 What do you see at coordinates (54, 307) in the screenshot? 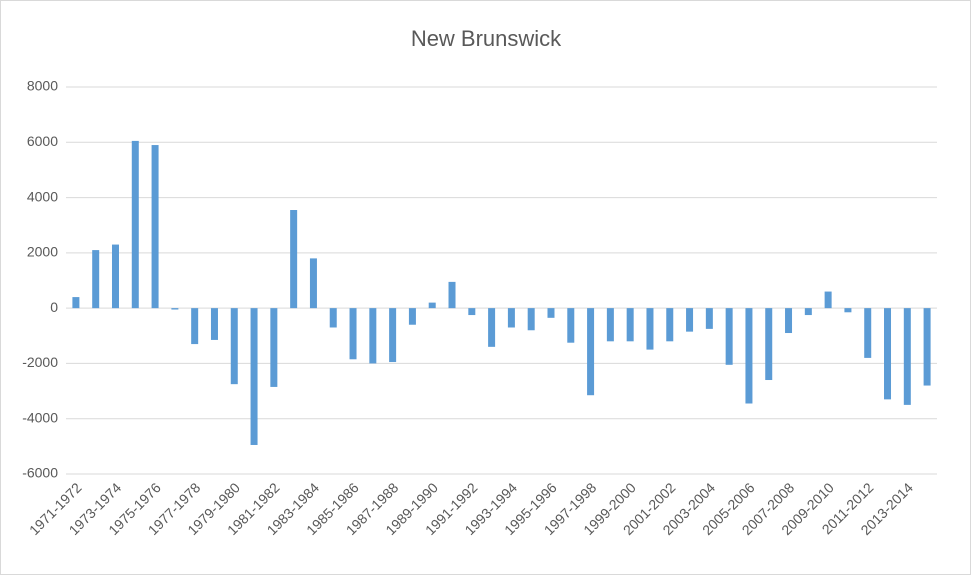
I see `y-tick-label: 0` at bounding box center [54, 307].